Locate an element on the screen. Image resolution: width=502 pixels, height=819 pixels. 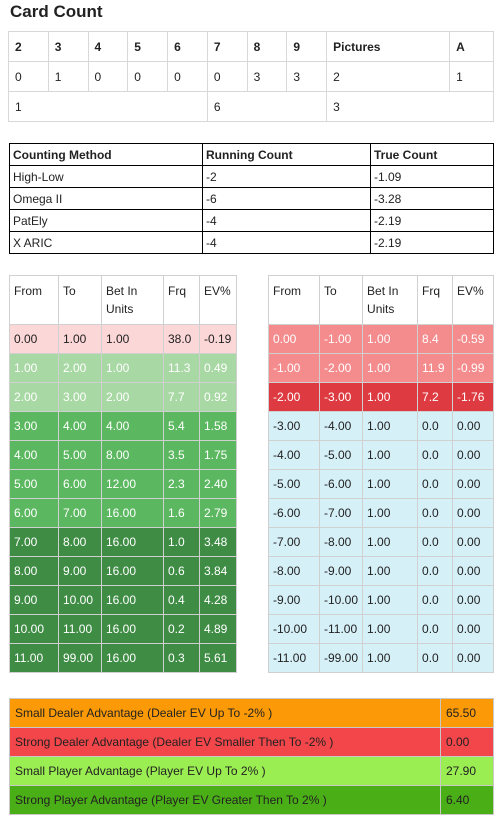
true-count: -3.28 is located at coordinates (432, 198).